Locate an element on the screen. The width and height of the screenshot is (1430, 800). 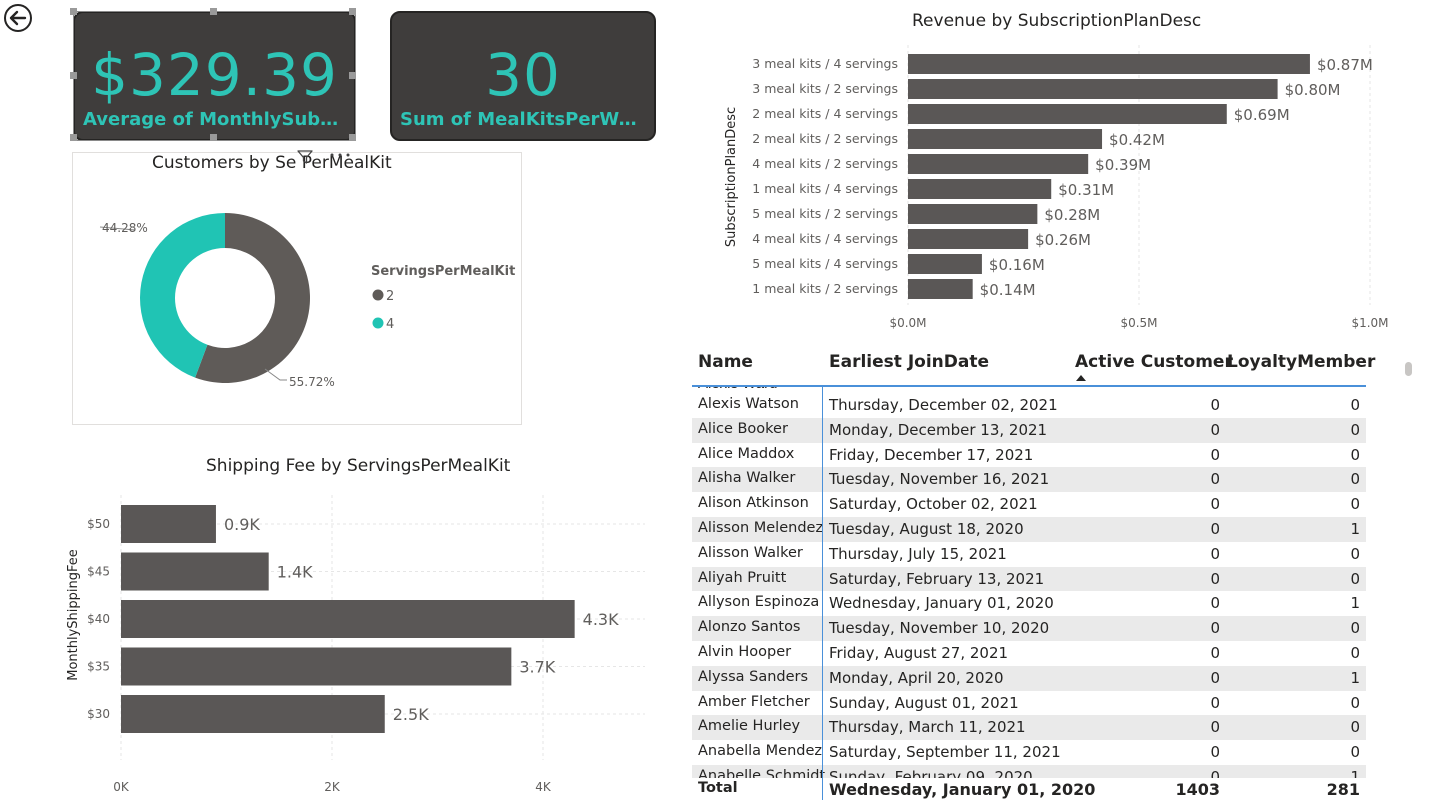
kpi-value: 30 is located at coordinates (523, 75).